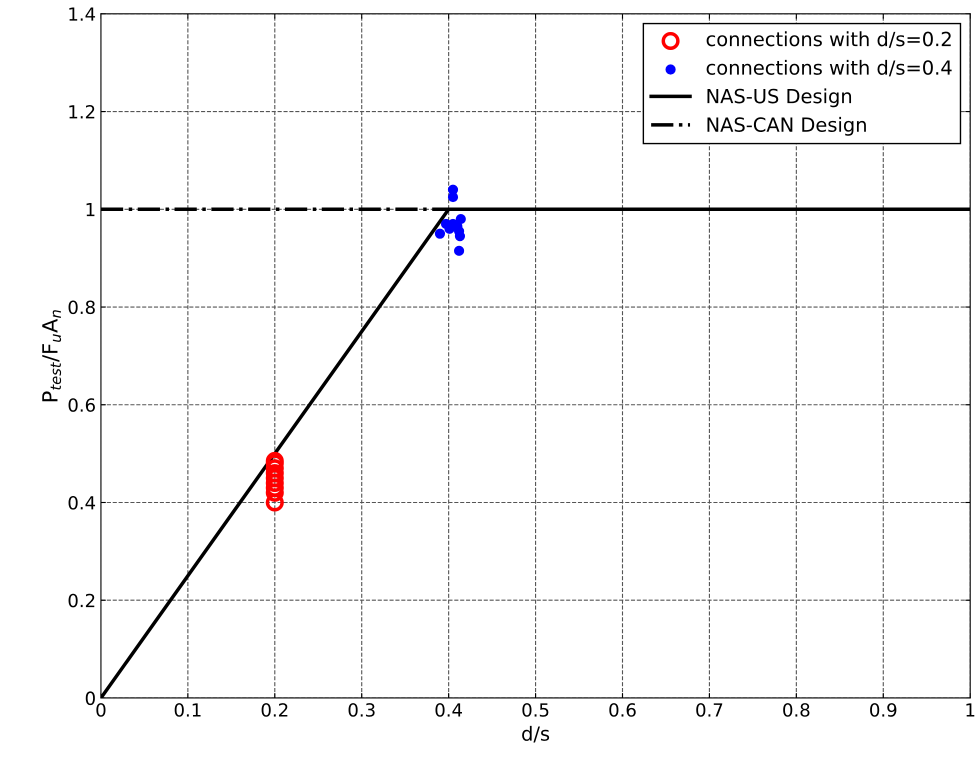 The width and height of the screenshot is (980, 767). Describe the element at coordinates (90, 209) in the screenshot. I see `y-tick-label: 1` at that location.